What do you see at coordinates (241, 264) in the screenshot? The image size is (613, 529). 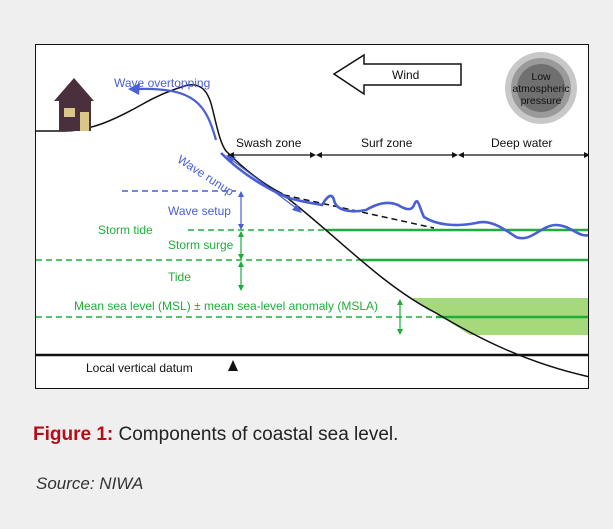 I see `tide-arrowhead-top` at bounding box center [241, 264].